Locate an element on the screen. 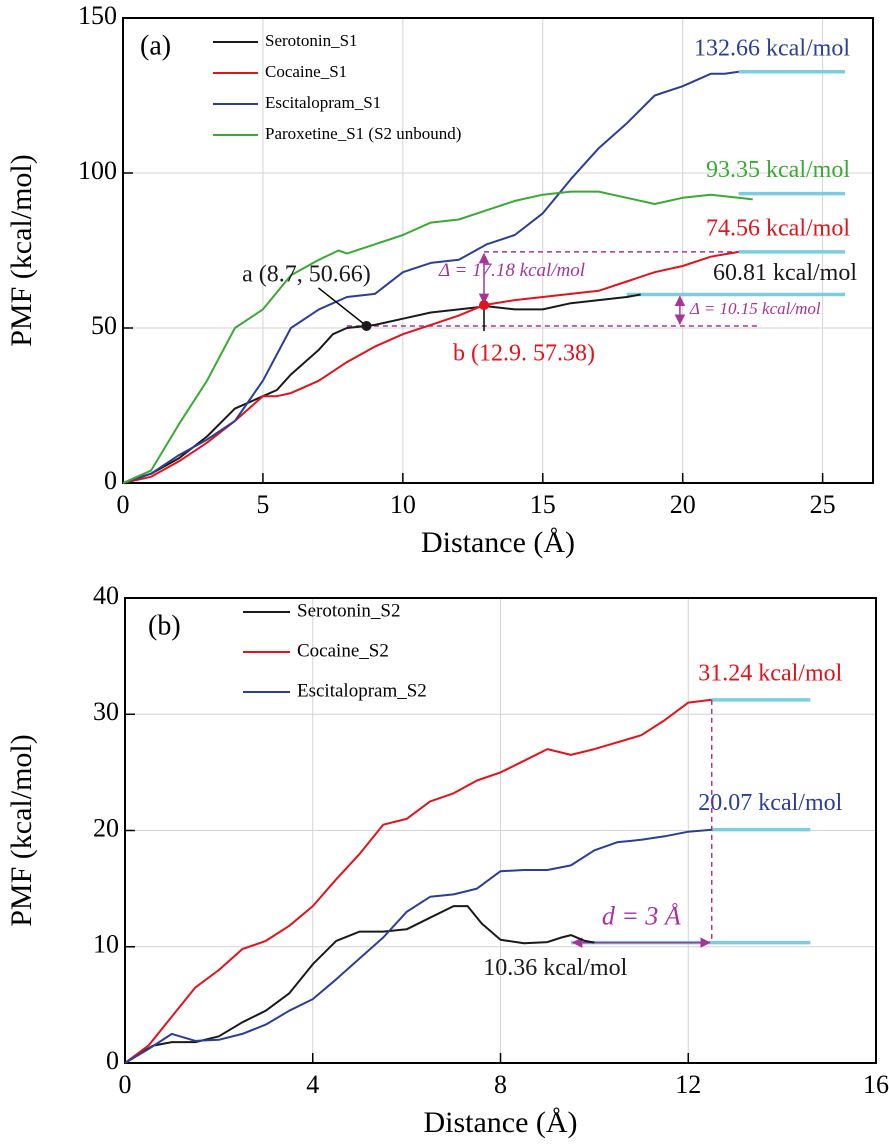 The image size is (889, 1148). y-tick-label: 30 is located at coordinates (106, 711).